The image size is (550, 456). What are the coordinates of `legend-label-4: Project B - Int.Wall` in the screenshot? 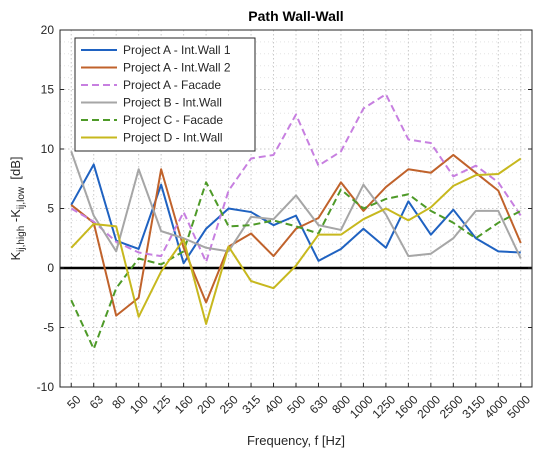 It's located at (172, 103).